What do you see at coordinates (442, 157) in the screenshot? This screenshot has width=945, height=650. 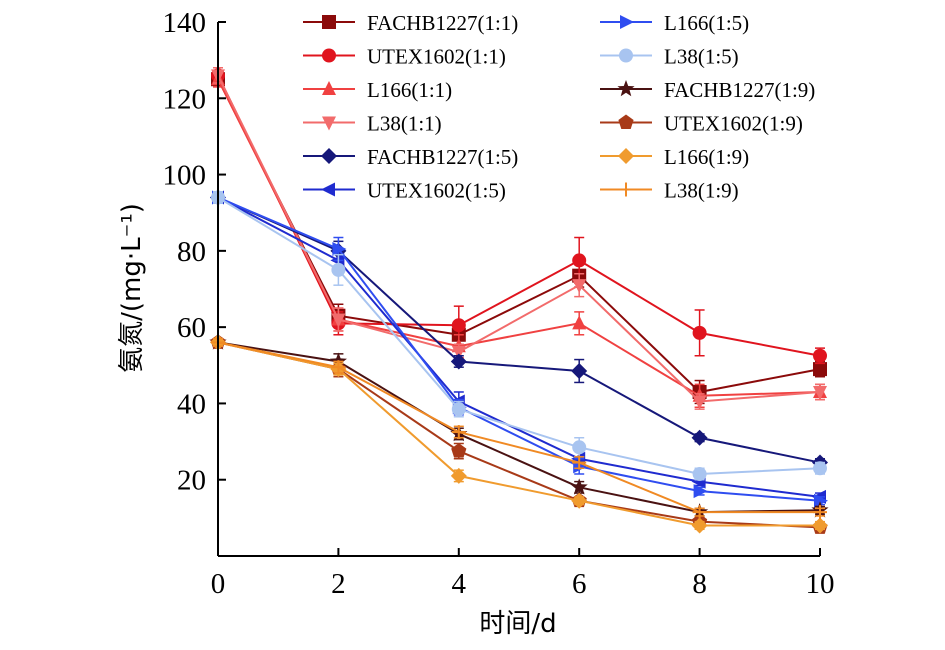 I see `legend-label-fachb1227-1-5: FACHB1227(1:5)` at bounding box center [442, 157].